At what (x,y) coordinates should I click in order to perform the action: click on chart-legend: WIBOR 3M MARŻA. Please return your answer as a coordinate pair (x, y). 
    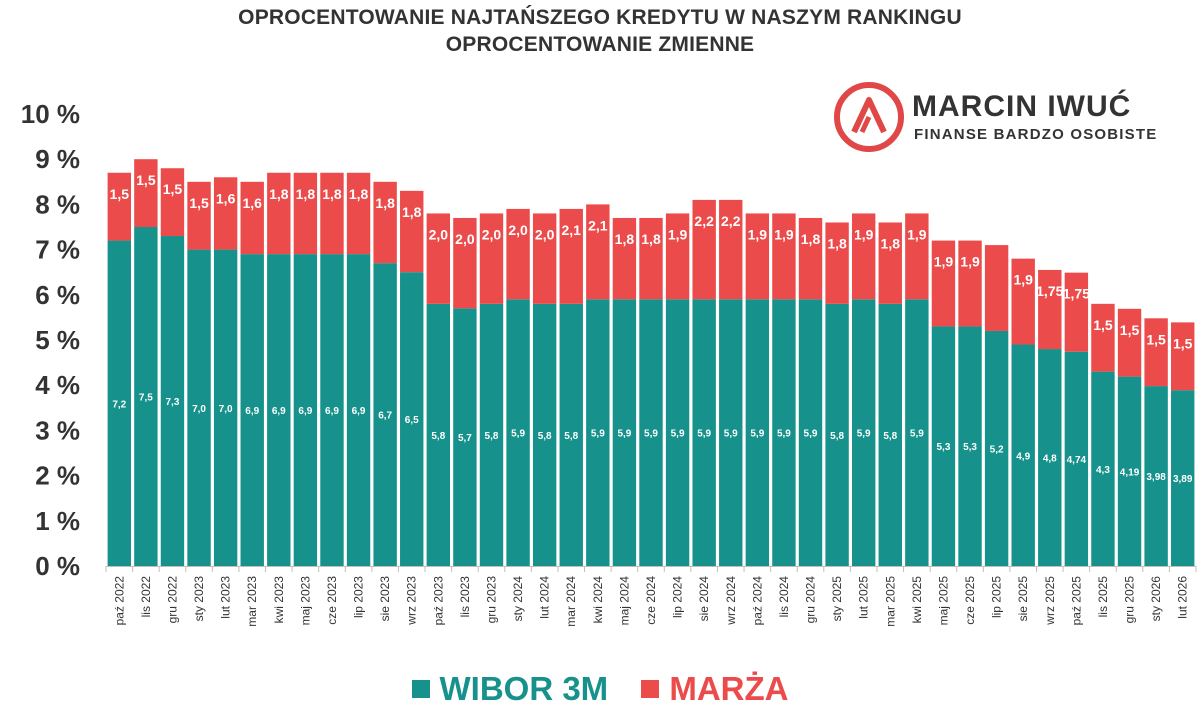
    Looking at the image, I should click on (600, 688).